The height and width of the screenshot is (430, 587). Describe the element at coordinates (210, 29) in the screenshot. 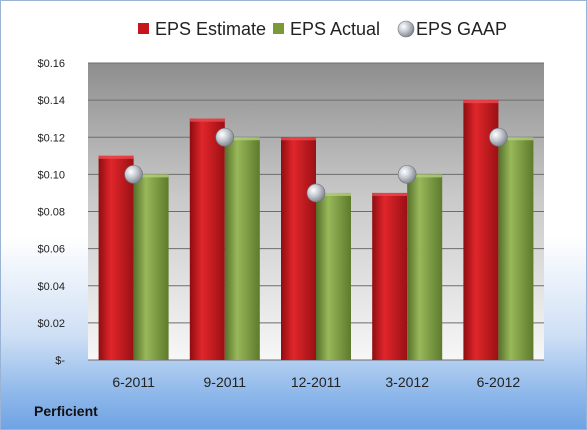

I see `legend-label: EPS Estimate` at that location.